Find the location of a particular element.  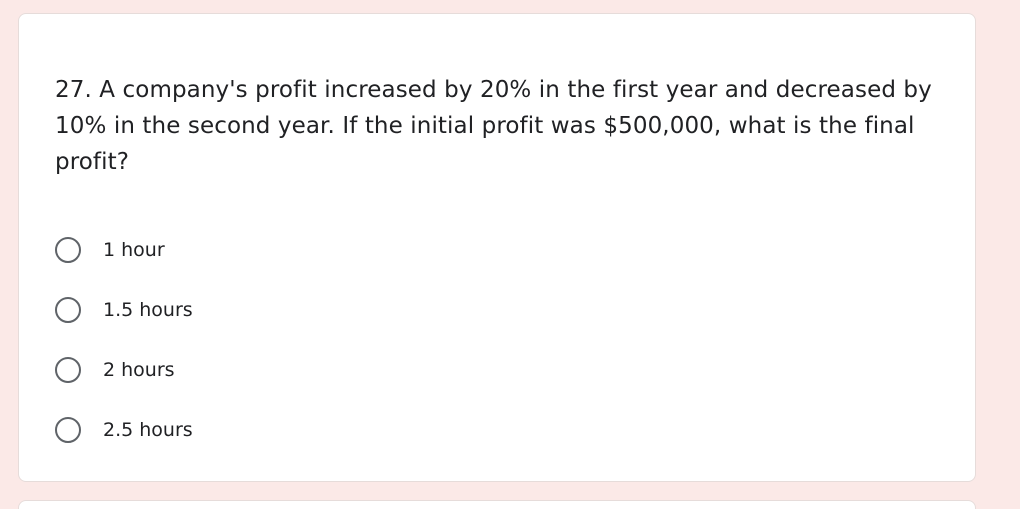

option-label: 2.5 hours is located at coordinates (148, 430).